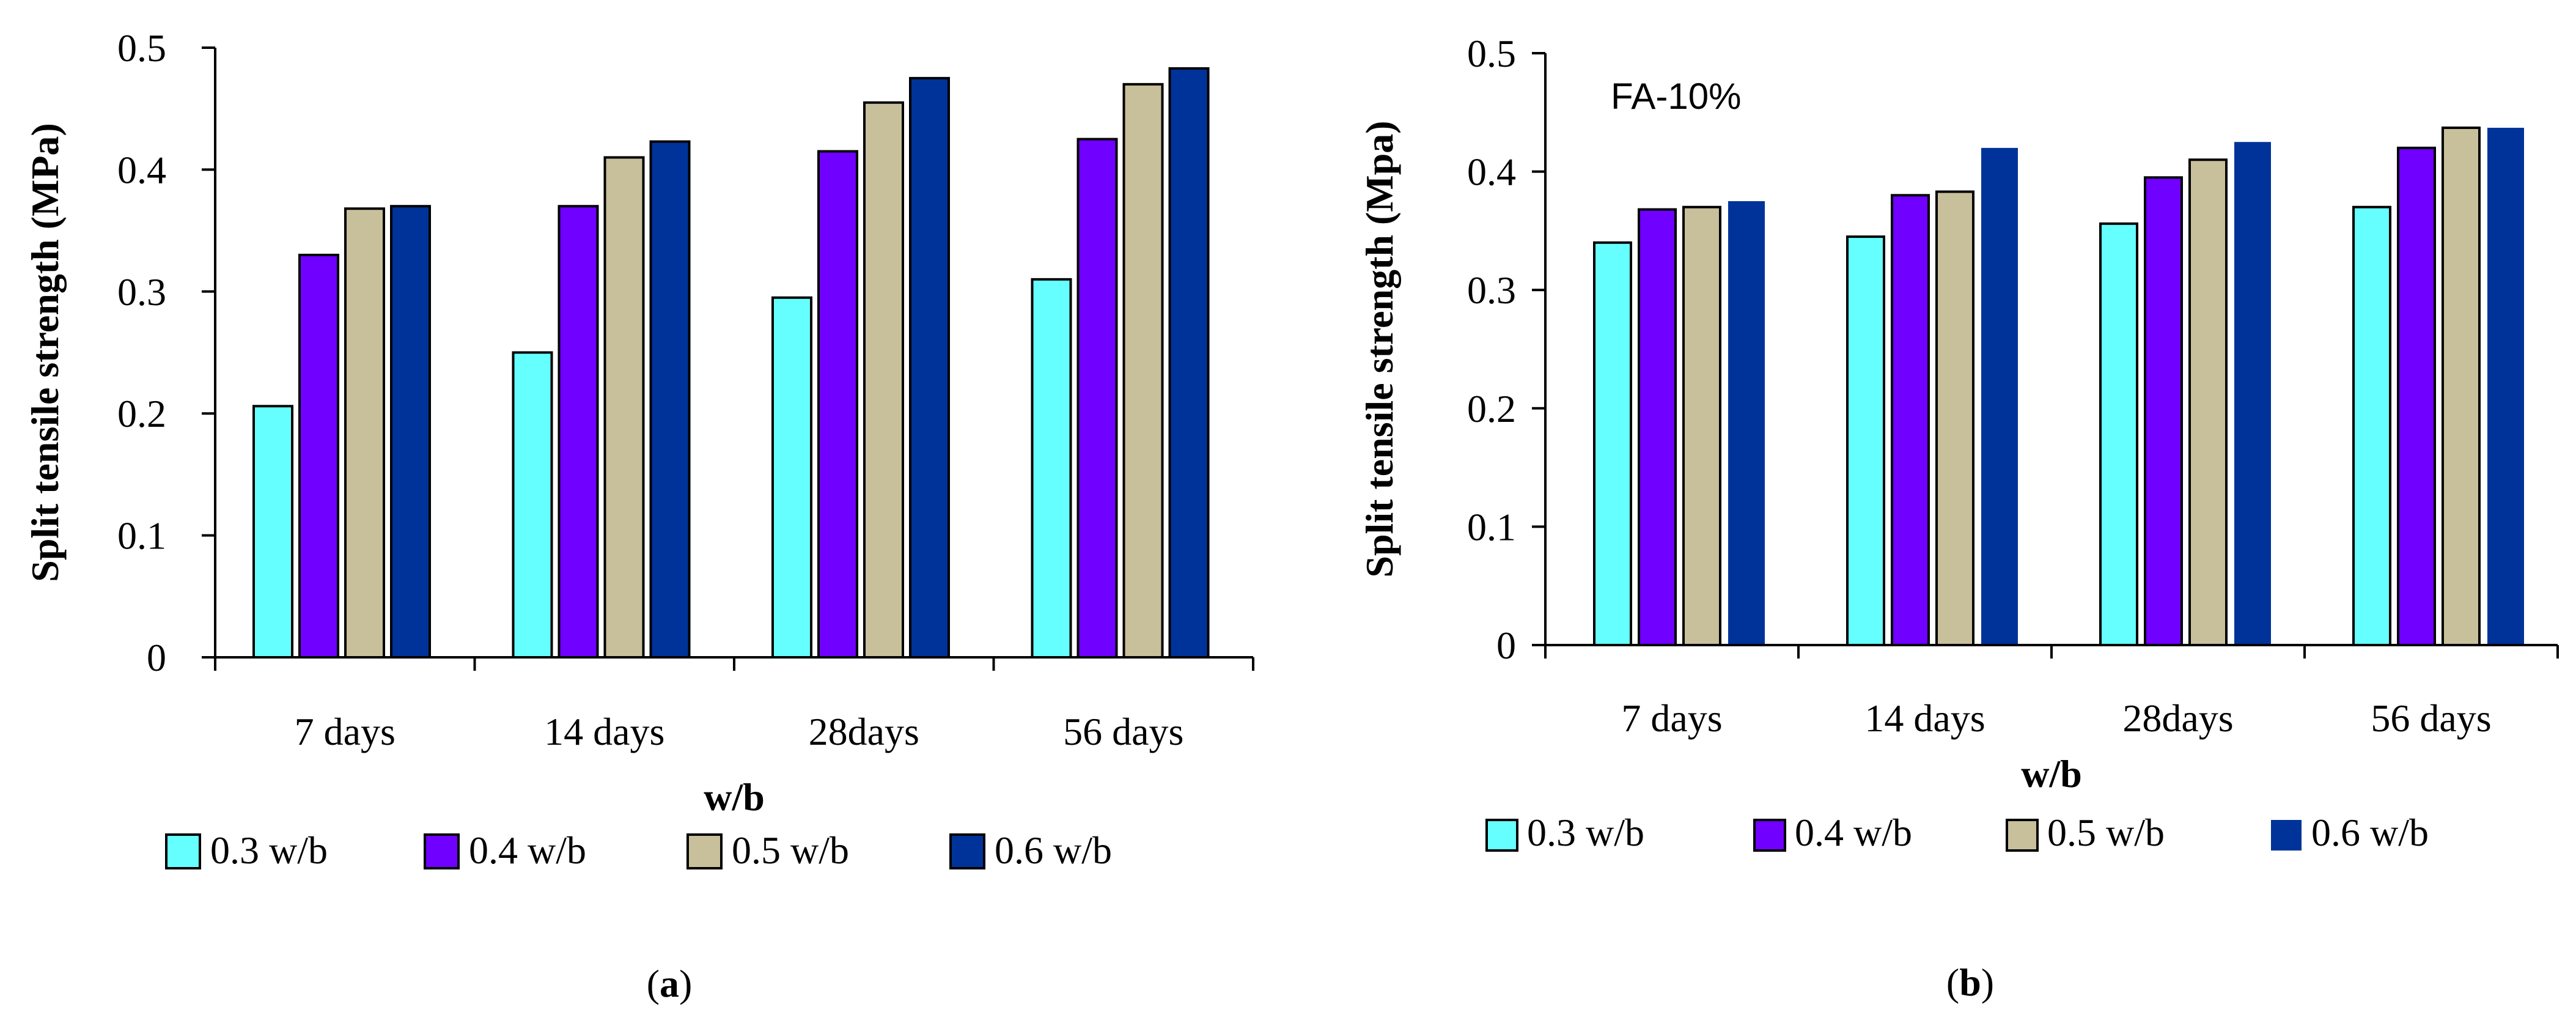 The image size is (2576, 1026). I want to click on chart-a-legend-label: 0.4 w/b, so click(527, 850).